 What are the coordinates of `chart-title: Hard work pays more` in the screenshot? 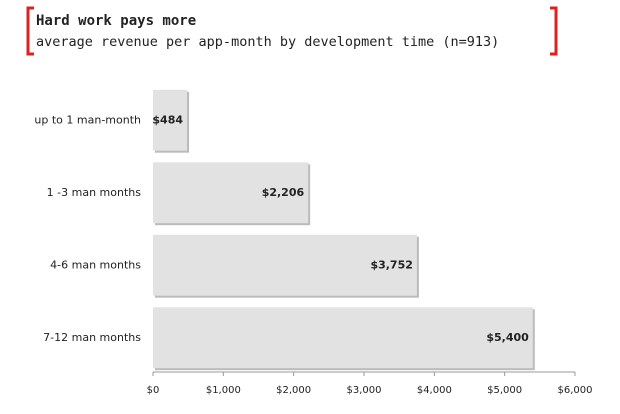 It's located at (116, 21).